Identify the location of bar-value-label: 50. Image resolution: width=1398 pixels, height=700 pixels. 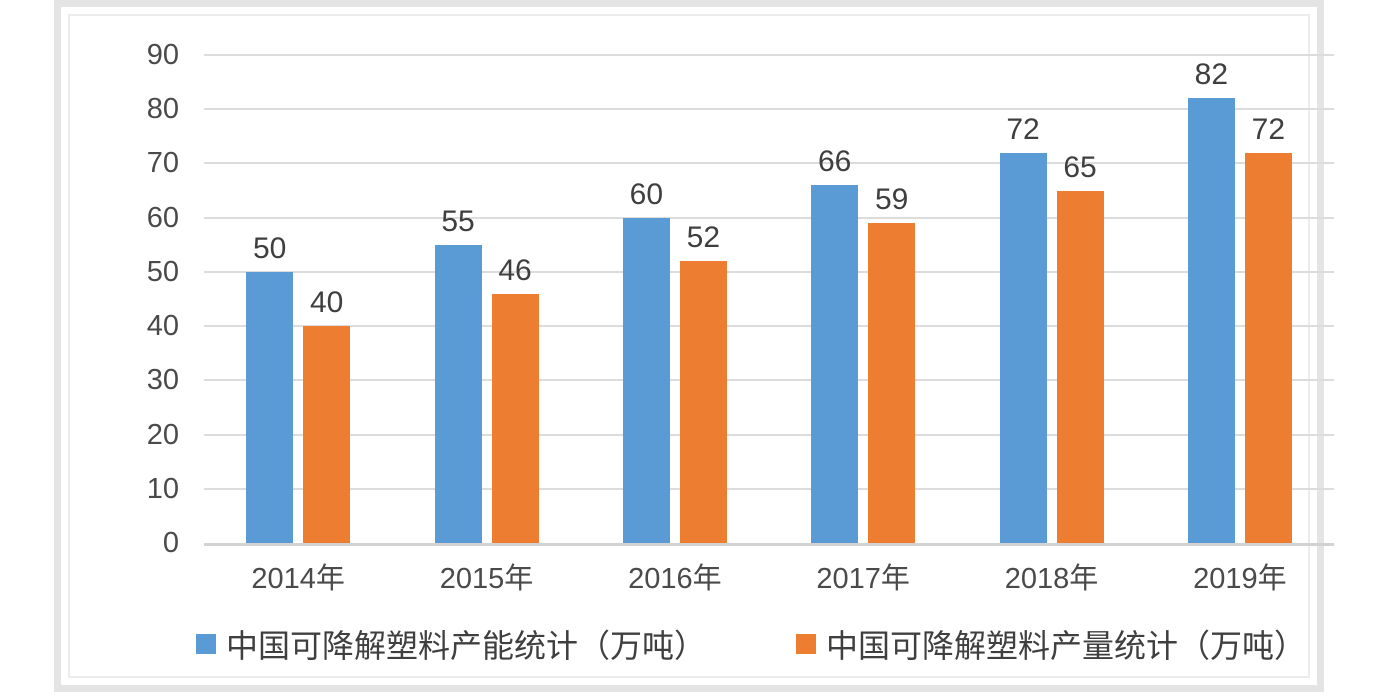
(269, 248).